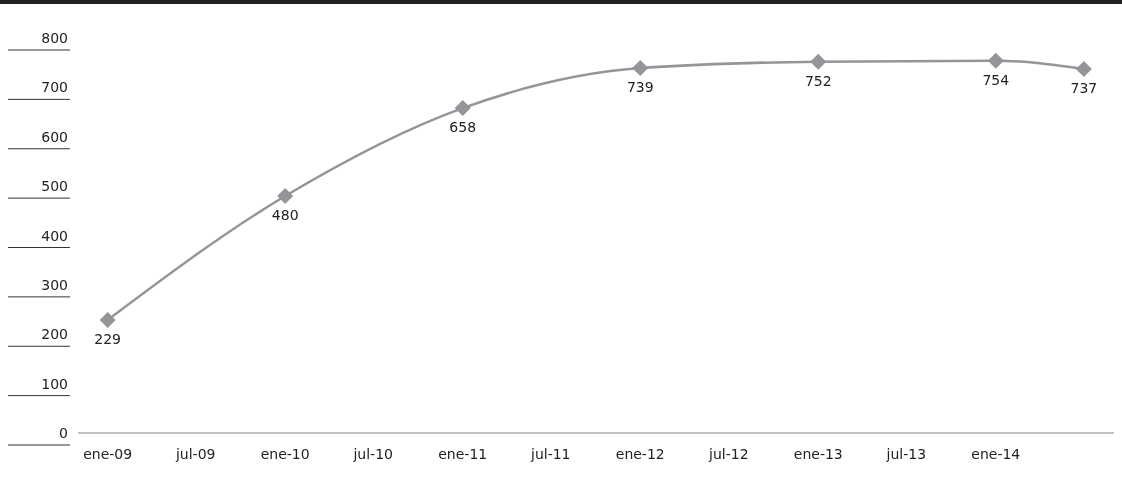 This screenshot has width=1122, height=494. I want to click on y-tick-label: 800, so click(54, 38).